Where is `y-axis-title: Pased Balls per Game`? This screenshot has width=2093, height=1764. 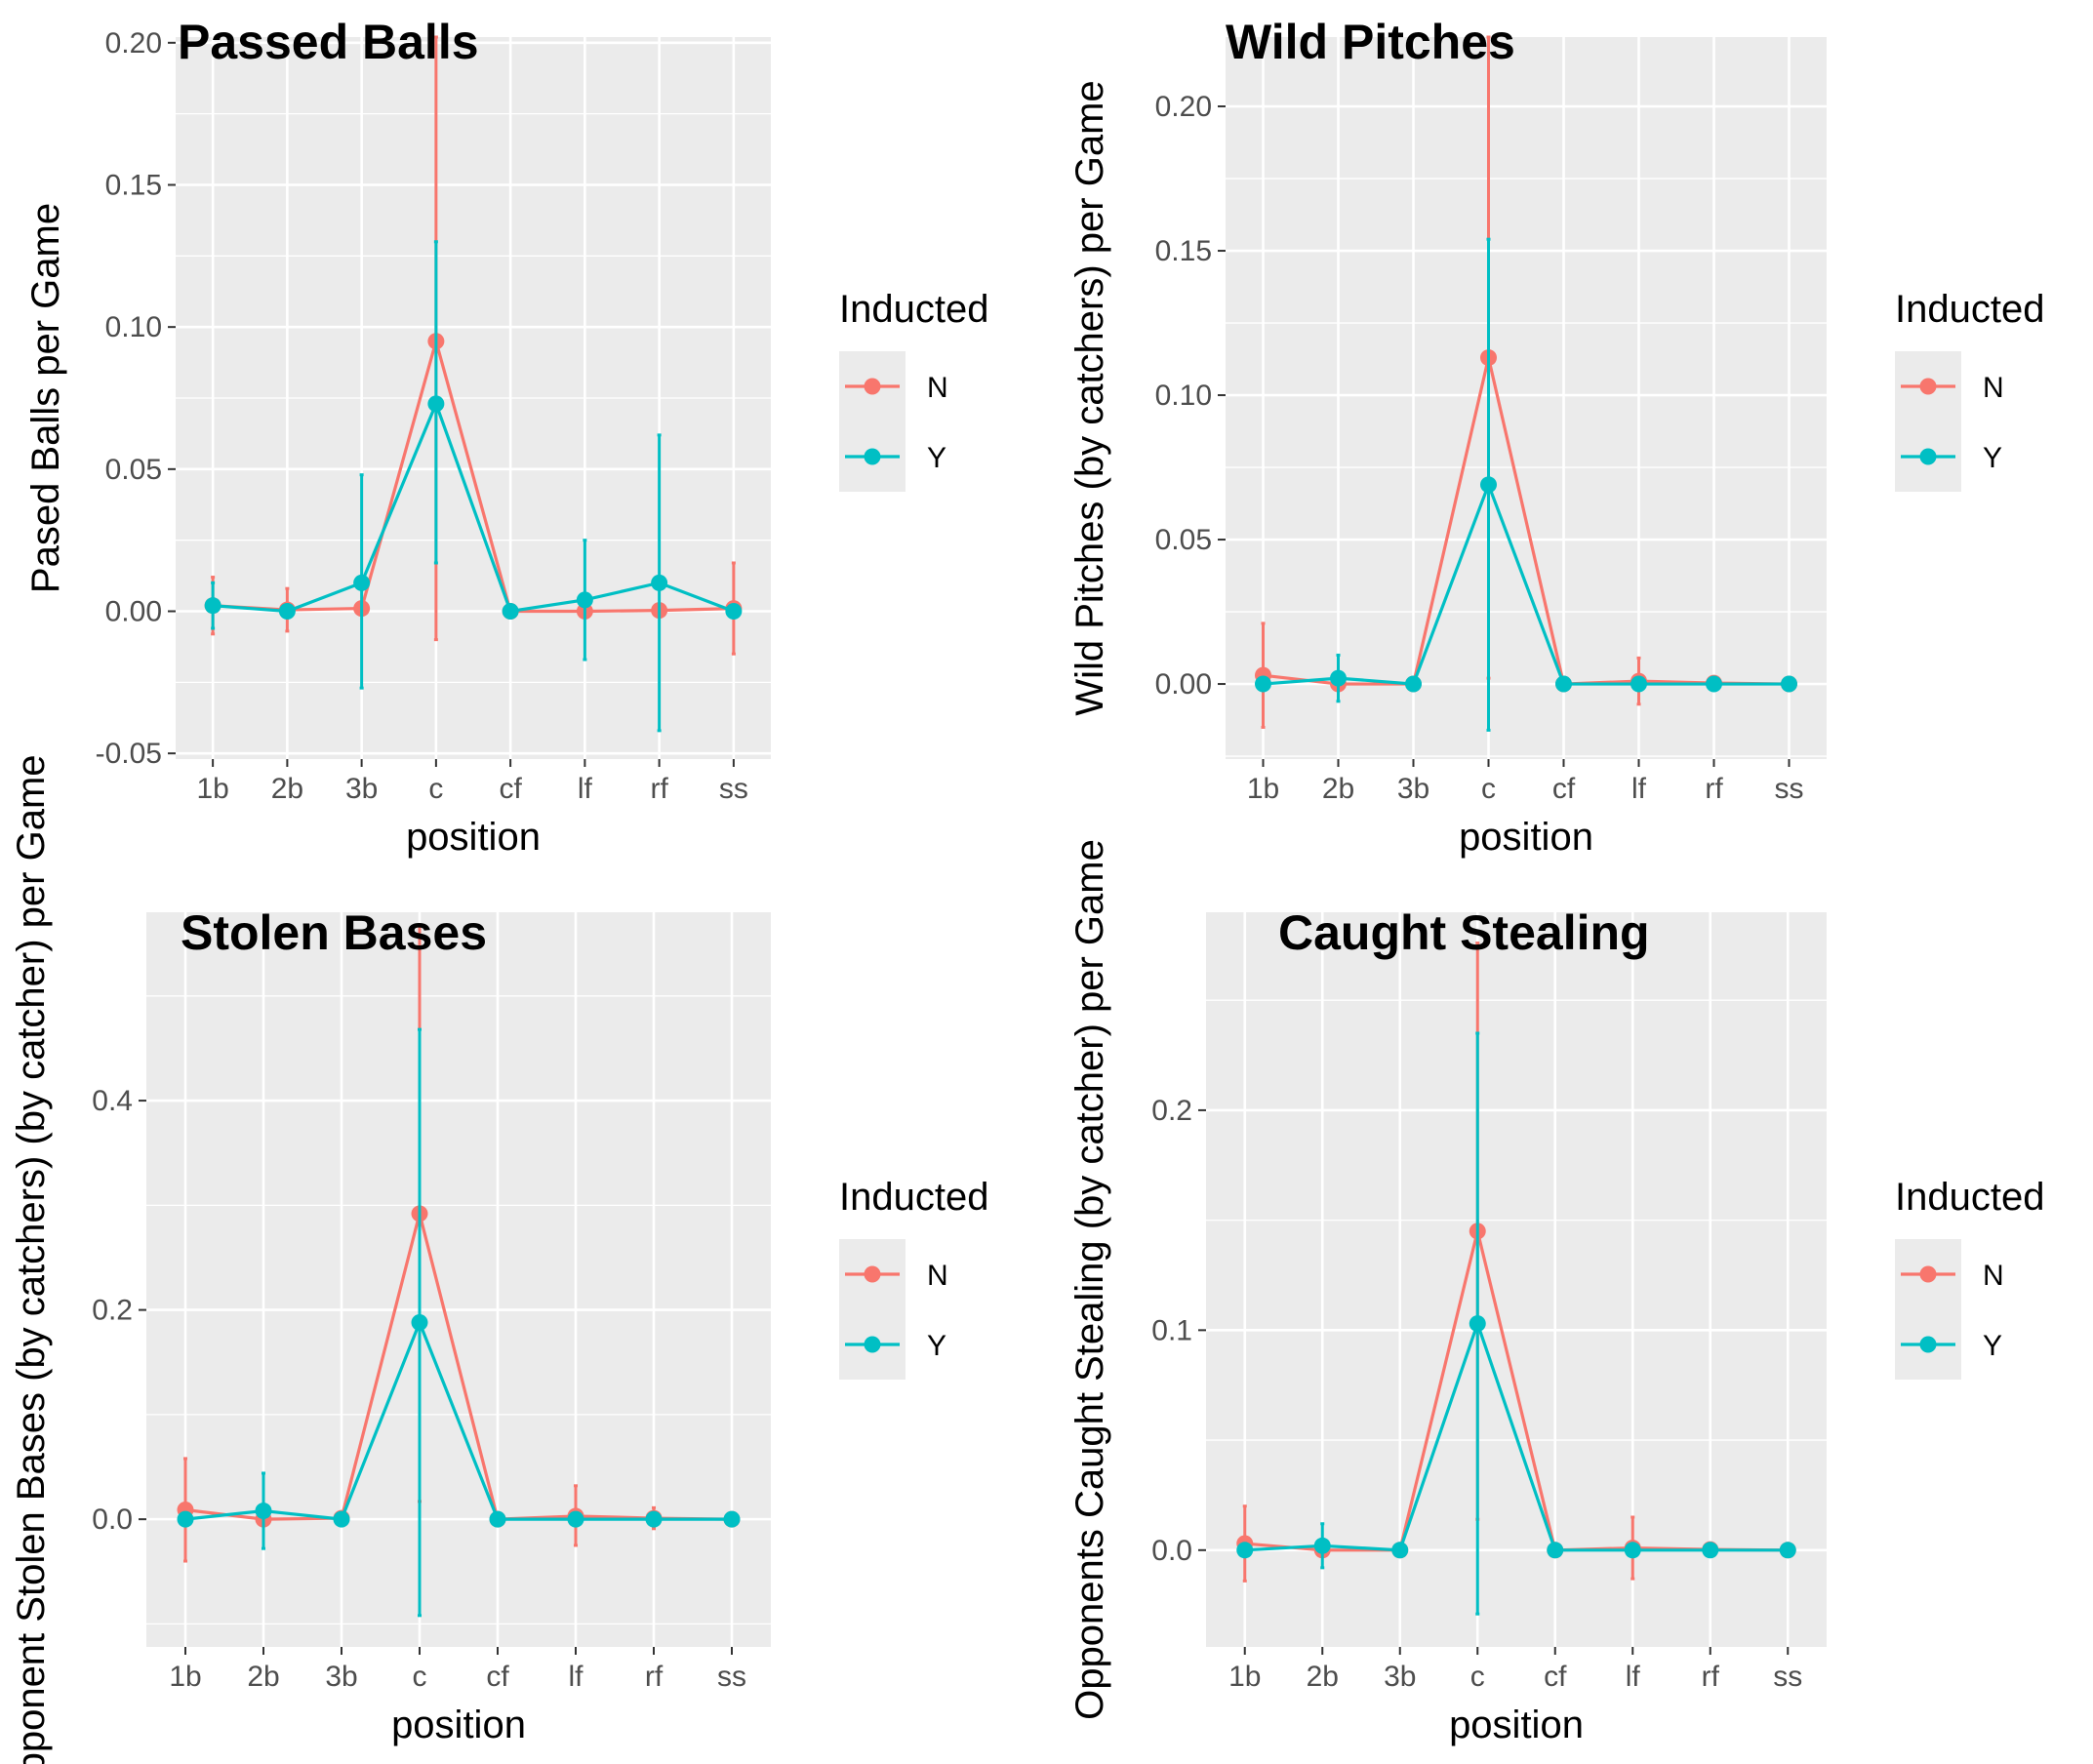 y-axis-title: Pased Balls per Game is located at coordinates (45, 398).